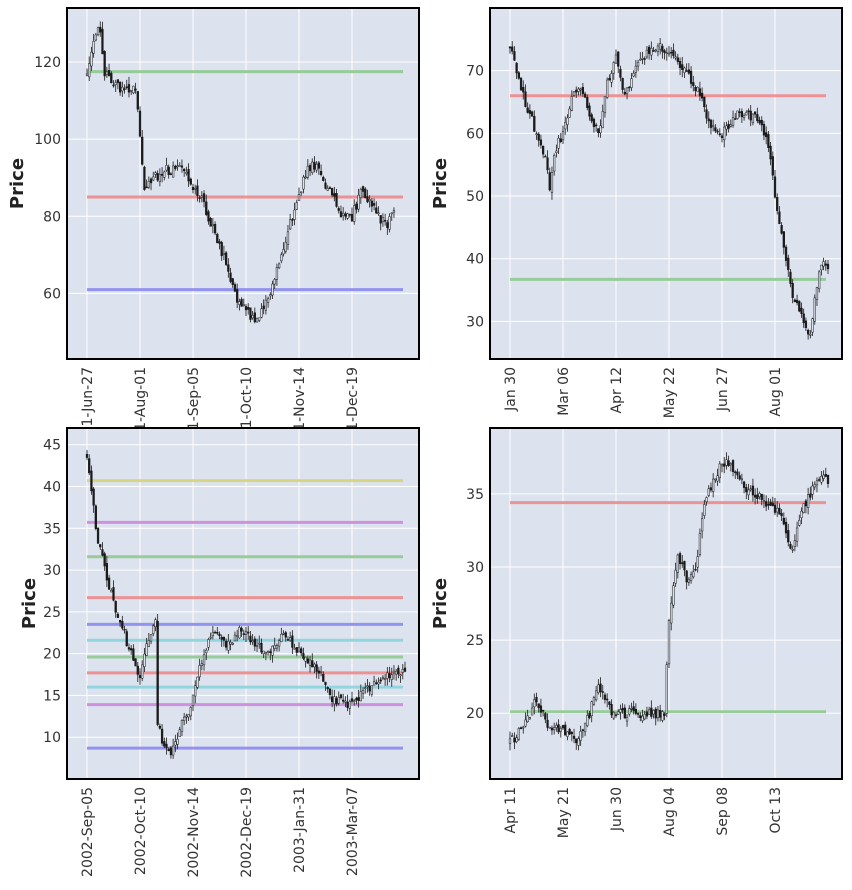  I want to click on y-tick-label: 40, so click(475, 260).